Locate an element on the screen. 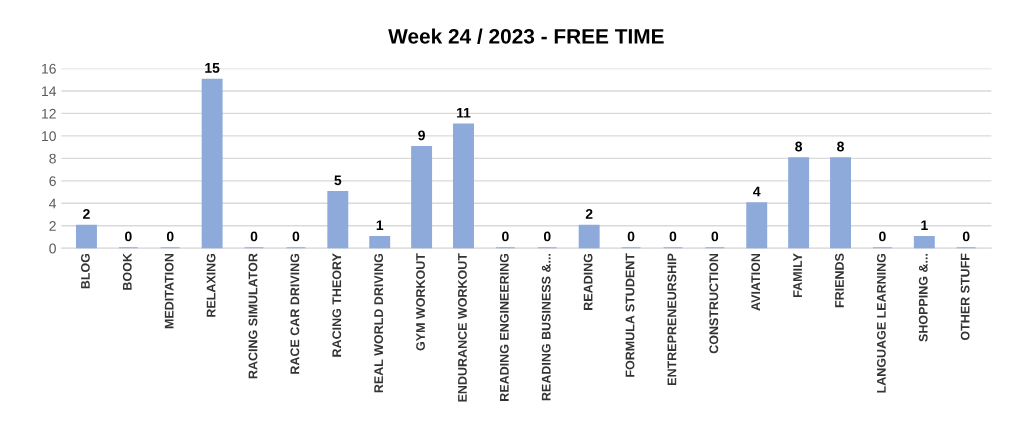  y-tick-label: 0 is located at coordinates (52, 248).